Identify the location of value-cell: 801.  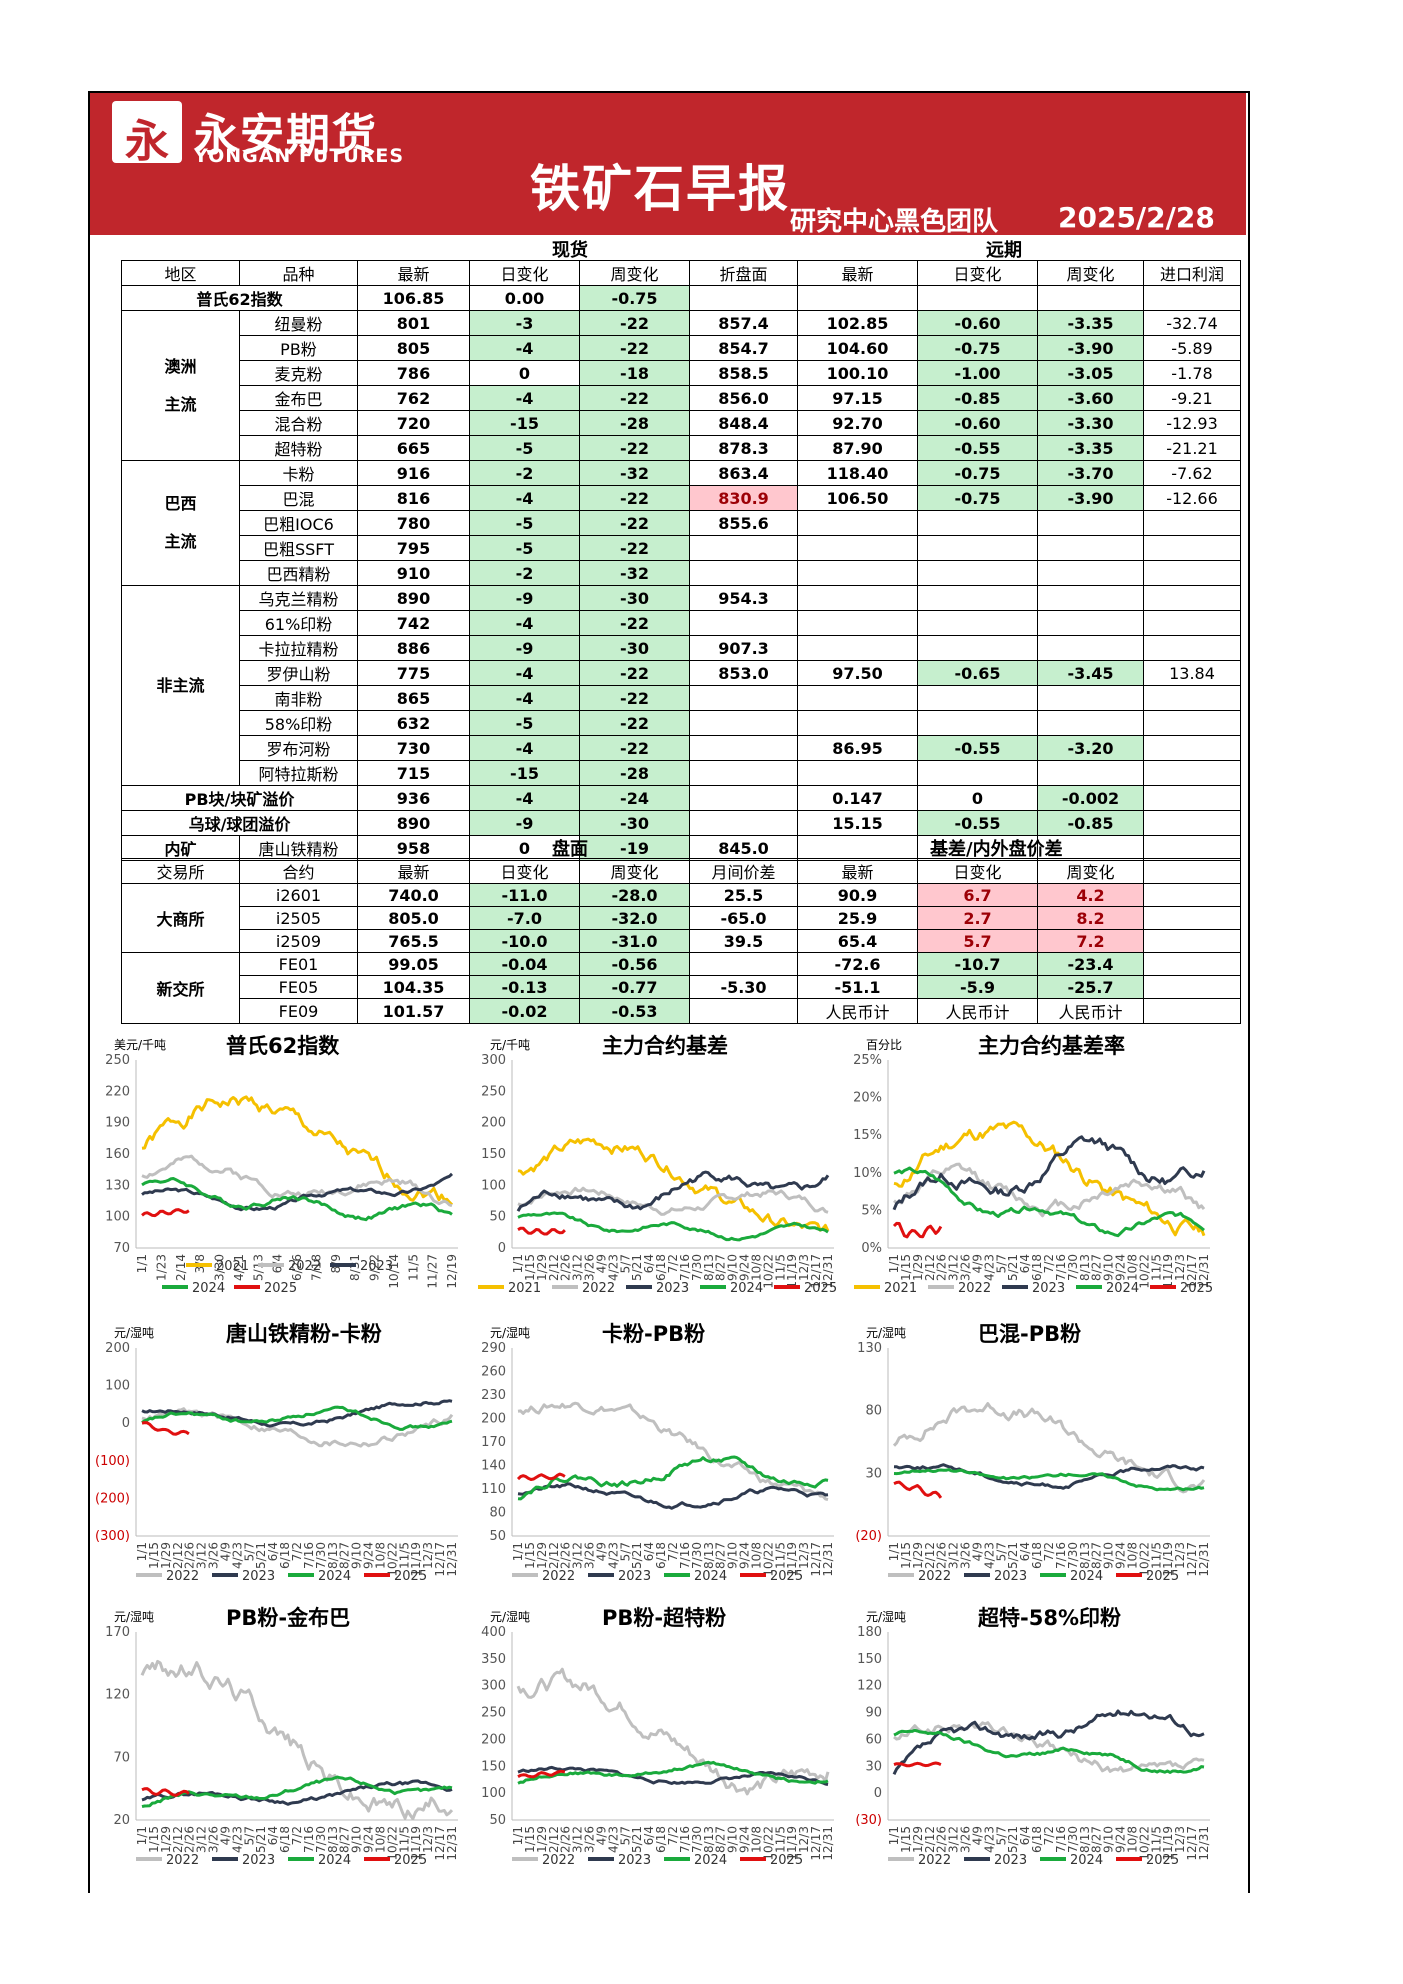
(413, 323).